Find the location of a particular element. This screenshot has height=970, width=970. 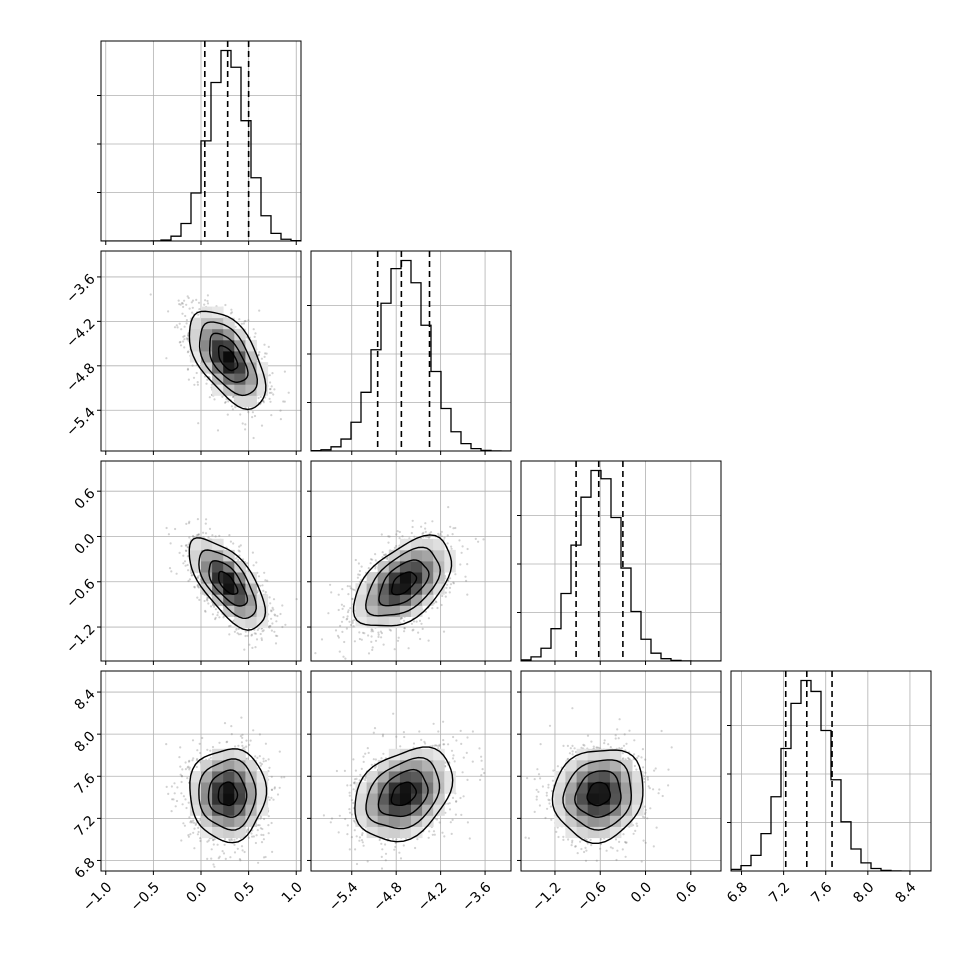

y-tick-label: −5.4 is located at coordinates (80, 422).